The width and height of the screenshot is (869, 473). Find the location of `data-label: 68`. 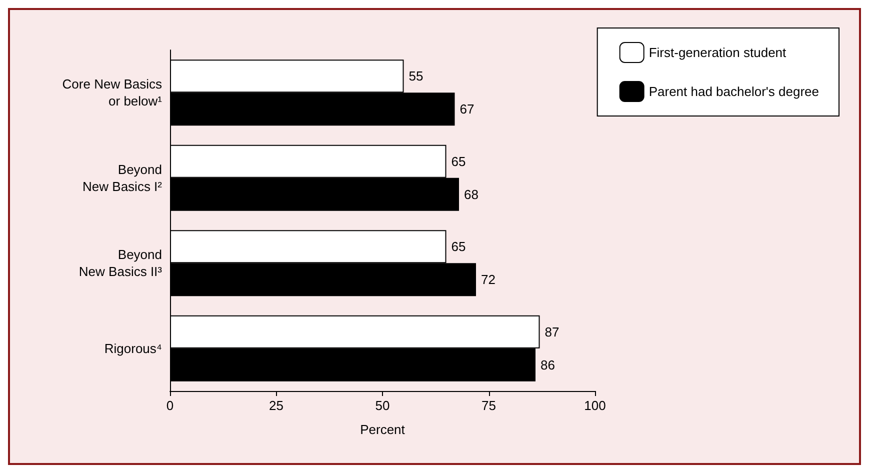

data-label: 68 is located at coordinates (471, 194).